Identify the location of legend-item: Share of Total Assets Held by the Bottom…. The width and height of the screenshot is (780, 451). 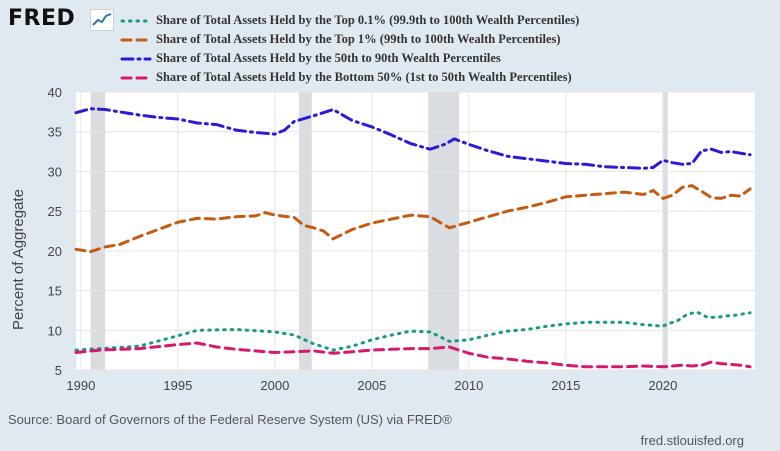
(349, 77).